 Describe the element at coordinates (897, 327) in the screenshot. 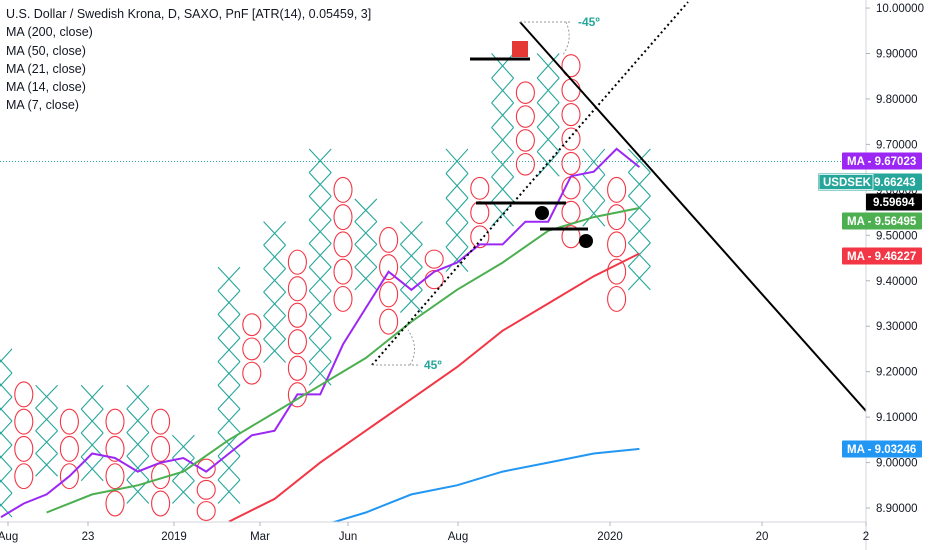

I see `price-tick-label: 9.30000` at that location.